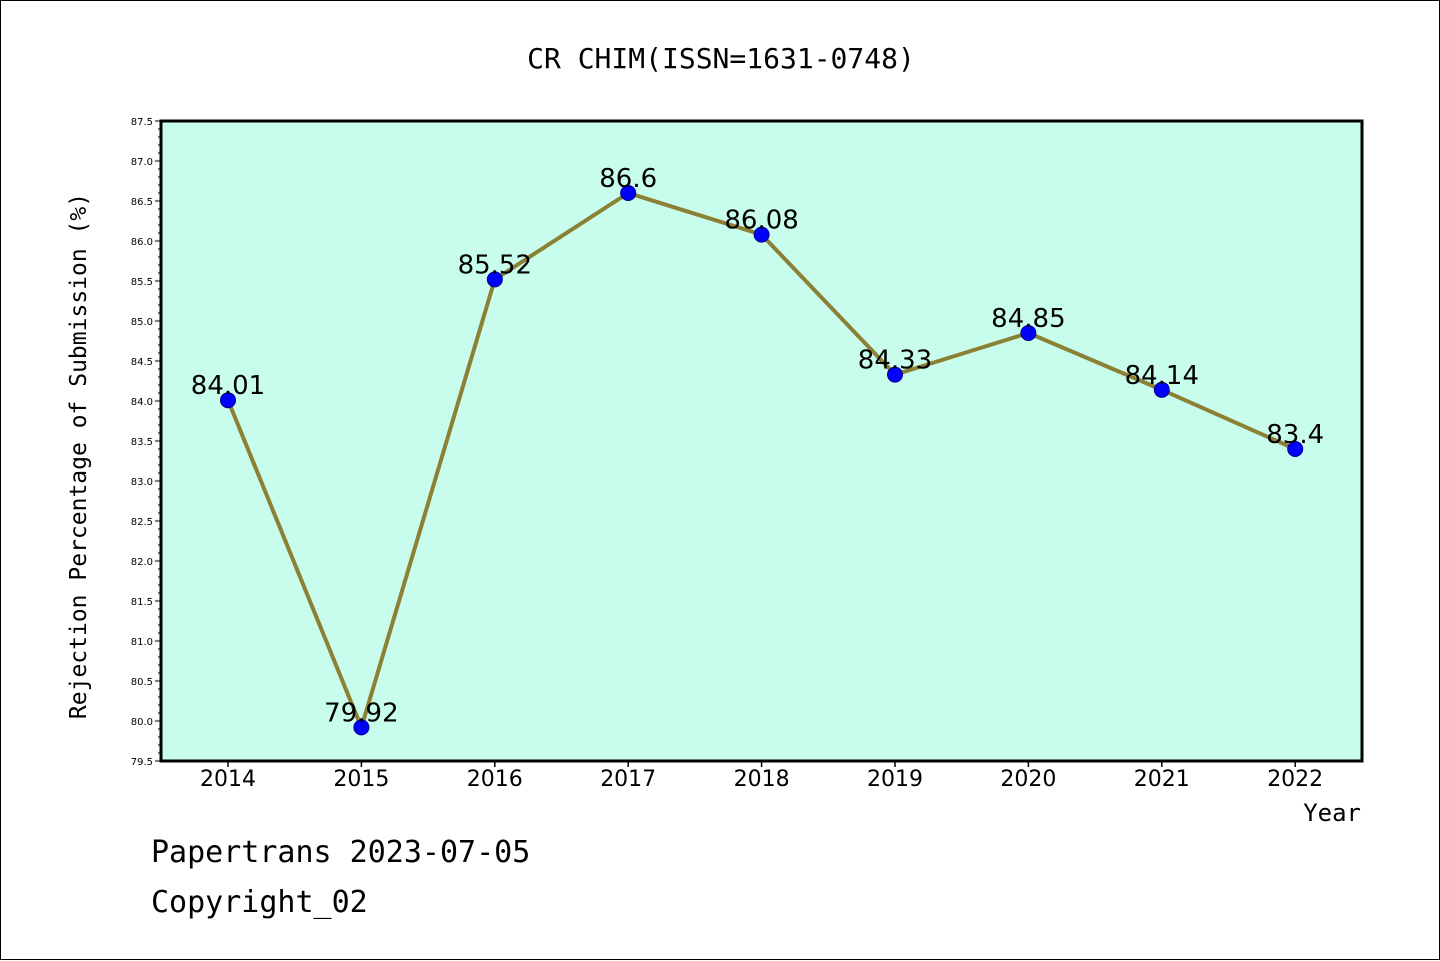 The width and height of the screenshot is (1440, 961). I want to click on y-tick-label: 81.5, so click(142, 602).